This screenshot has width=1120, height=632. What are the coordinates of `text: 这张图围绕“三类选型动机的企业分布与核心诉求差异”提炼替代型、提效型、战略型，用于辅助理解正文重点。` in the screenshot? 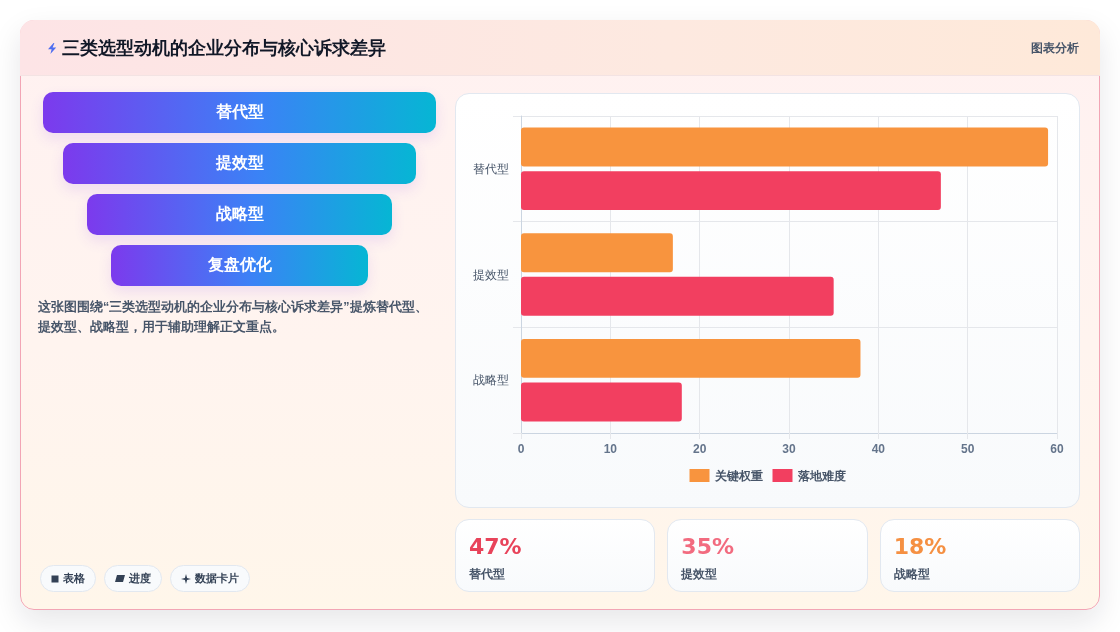 It's located at (233, 317).